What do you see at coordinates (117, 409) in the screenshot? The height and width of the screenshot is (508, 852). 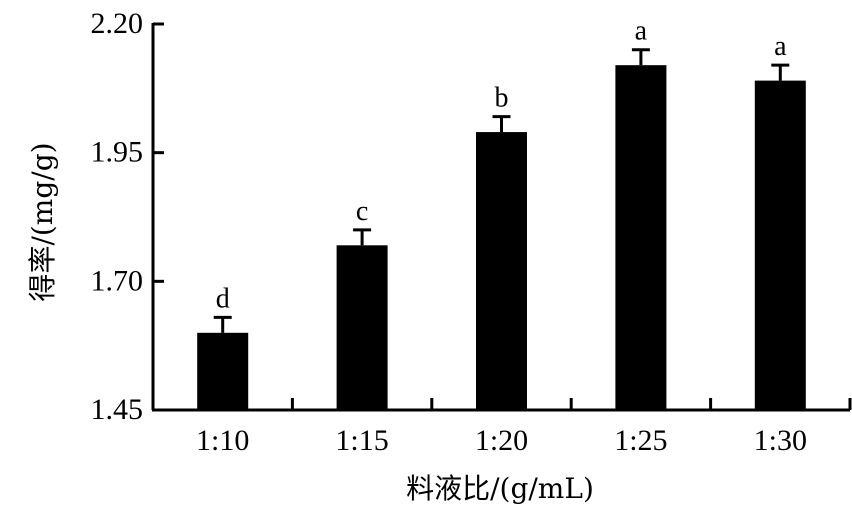 I see `y-tick-label: 1.45` at bounding box center [117, 409].